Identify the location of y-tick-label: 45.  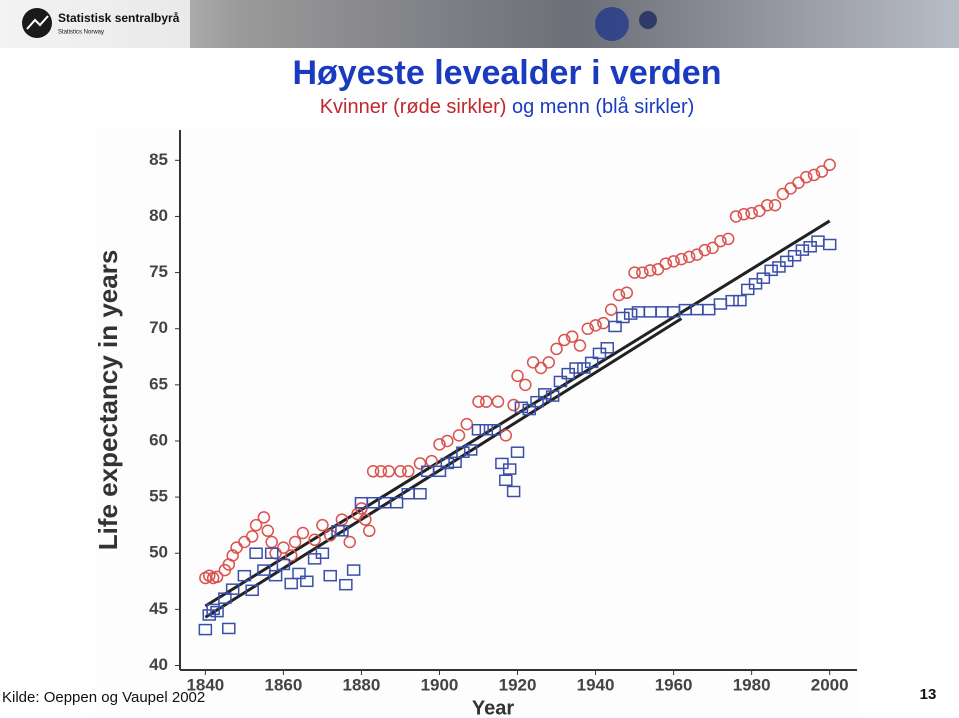
(158, 608).